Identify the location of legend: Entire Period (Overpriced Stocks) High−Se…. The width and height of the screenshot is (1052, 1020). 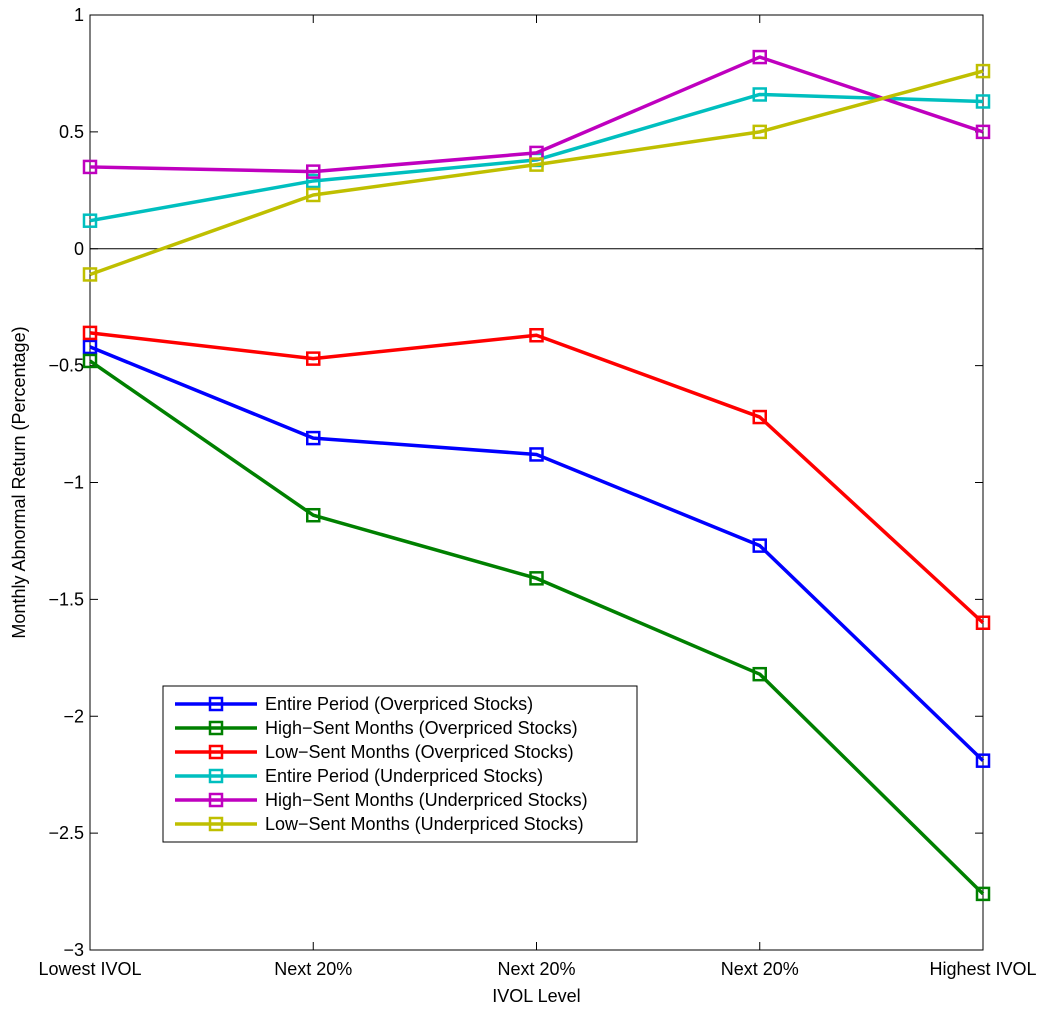
(400, 764).